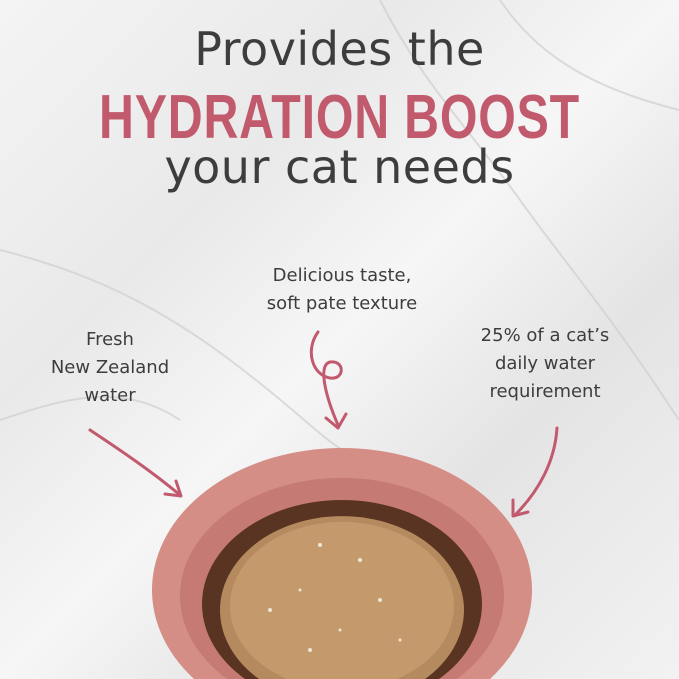  What do you see at coordinates (342, 290) in the screenshot?
I see `callout-taste: Delicious taste, soft pate texture` at bounding box center [342, 290].